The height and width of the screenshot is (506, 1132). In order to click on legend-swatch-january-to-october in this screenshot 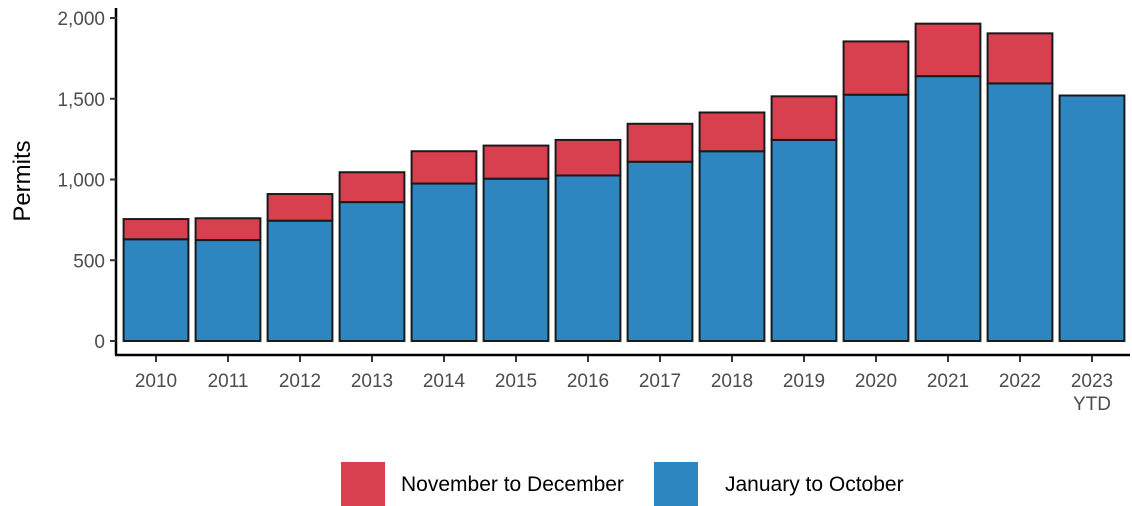, I will do `click(676, 484)`.